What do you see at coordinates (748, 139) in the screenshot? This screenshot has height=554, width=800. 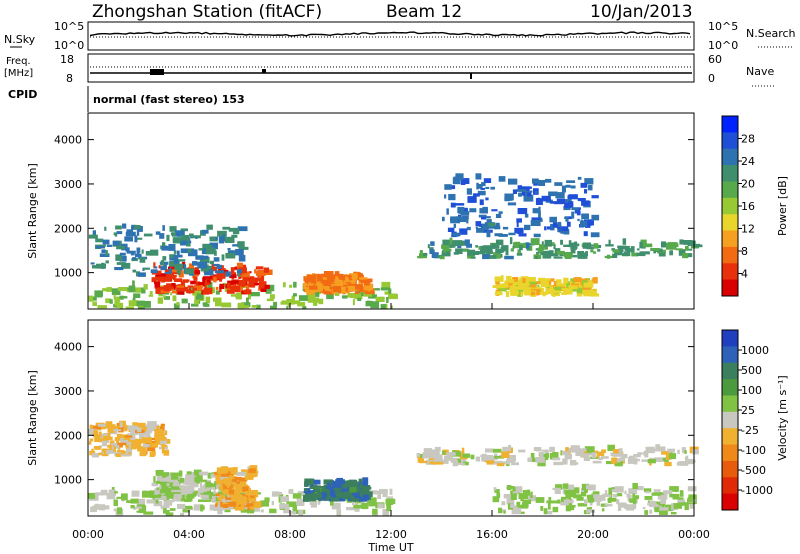 I see `colorbar-tick-label: 28` at bounding box center [748, 139].